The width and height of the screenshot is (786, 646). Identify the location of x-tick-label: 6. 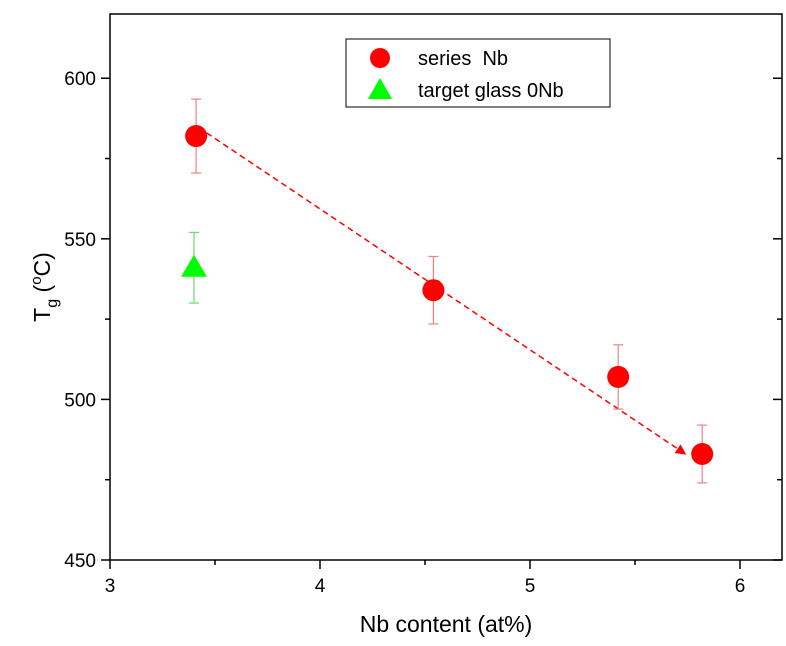
(740, 586).